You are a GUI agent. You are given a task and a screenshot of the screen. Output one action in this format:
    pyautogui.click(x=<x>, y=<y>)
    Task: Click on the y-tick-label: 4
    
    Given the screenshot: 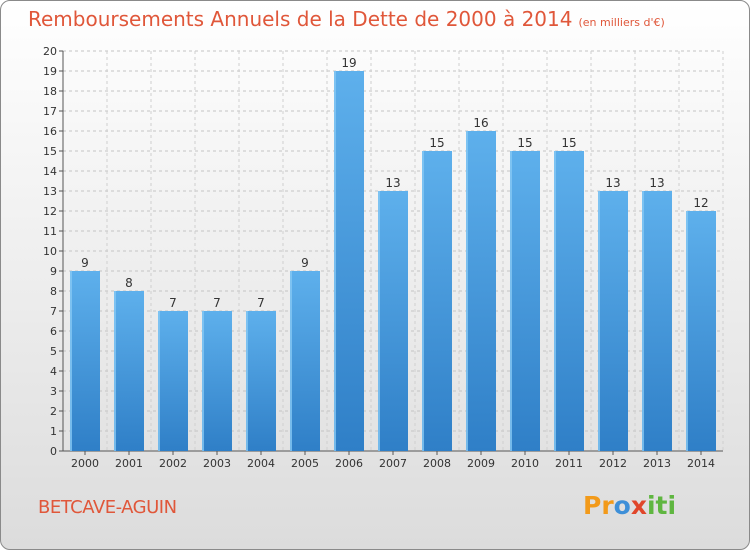 What is the action you would take?
    pyautogui.click(x=53, y=371)
    